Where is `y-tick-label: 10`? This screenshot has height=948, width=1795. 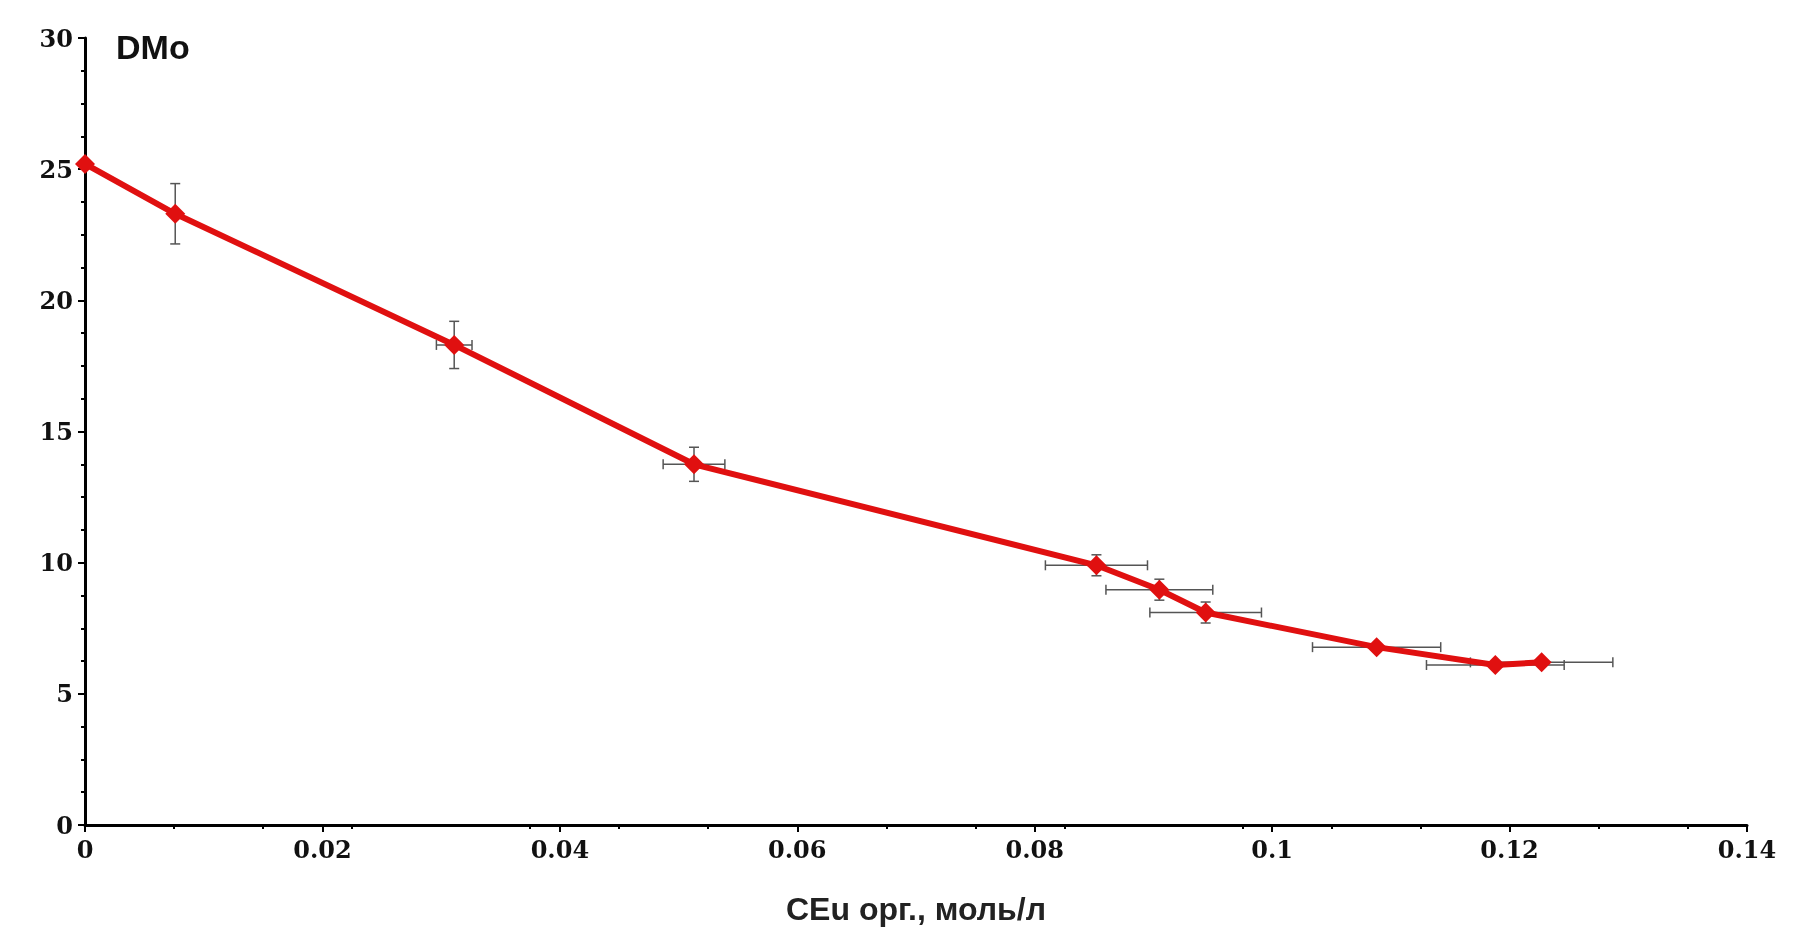 y-tick-label: 10 is located at coordinates (56, 563).